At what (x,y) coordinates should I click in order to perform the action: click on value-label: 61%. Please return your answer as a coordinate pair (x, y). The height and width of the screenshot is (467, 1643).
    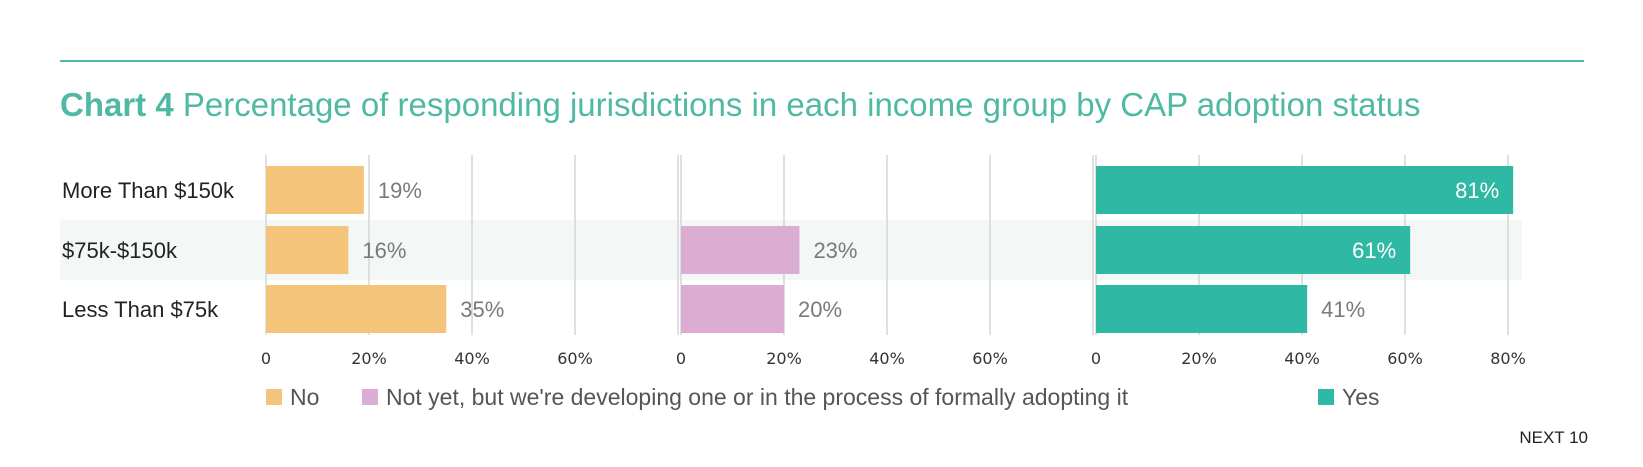
    Looking at the image, I should click on (1374, 250).